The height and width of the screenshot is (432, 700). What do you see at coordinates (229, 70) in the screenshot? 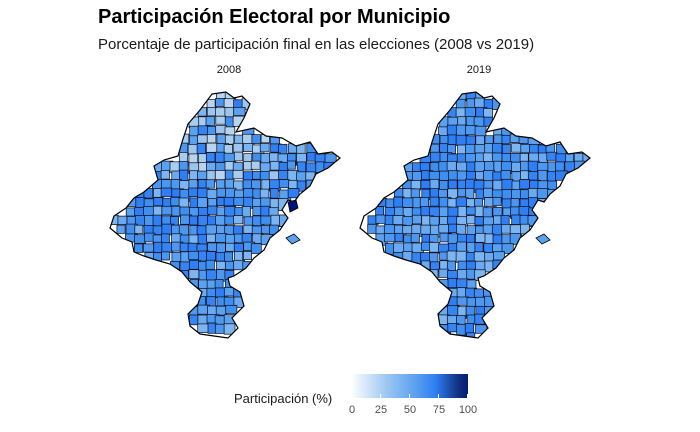
I see `panel-label-2008: 2008` at bounding box center [229, 70].